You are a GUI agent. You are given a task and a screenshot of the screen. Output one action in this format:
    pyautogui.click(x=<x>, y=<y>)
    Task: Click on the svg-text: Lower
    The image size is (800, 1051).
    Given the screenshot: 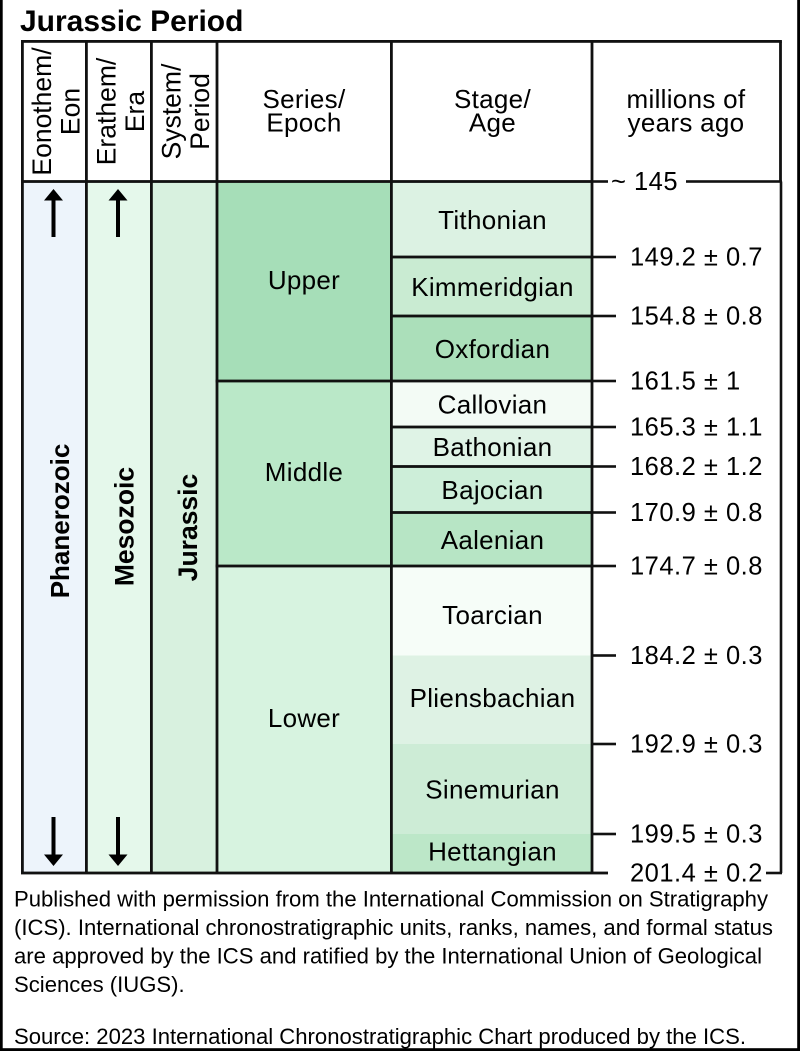 What is the action you would take?
    pyautogui.click(x=304, y=718)
    